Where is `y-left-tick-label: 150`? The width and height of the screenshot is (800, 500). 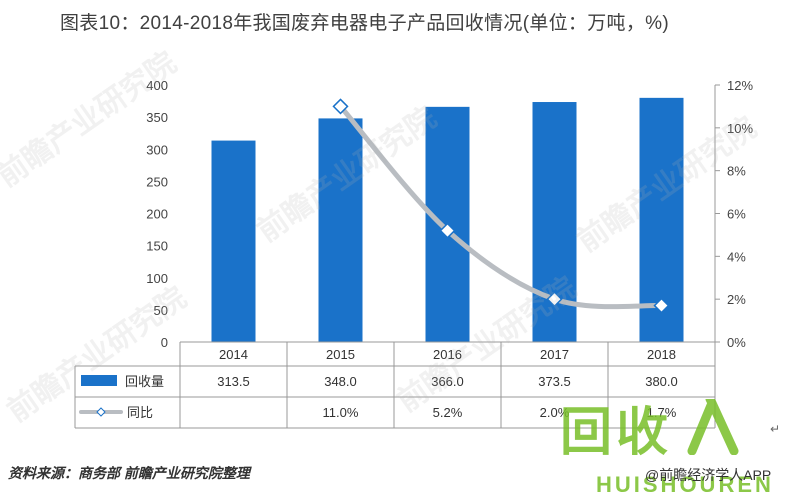
y-left-tick-label: 150 is located at coordinates (157, 246).